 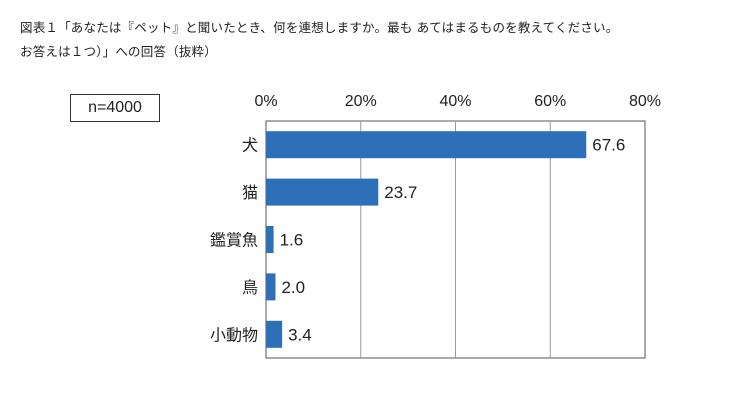 What do you see at coordinates (300, 334) in the screenshot?
I see `data-label: 3.4` at bounding box center [300, 334].